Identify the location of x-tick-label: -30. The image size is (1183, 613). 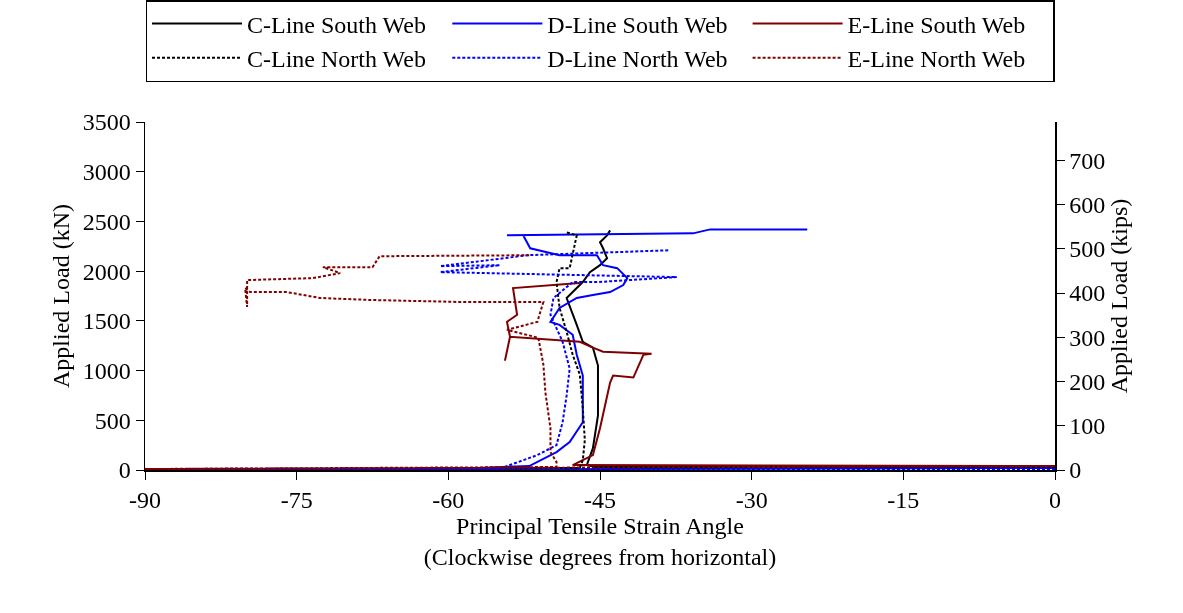
(751, 500).